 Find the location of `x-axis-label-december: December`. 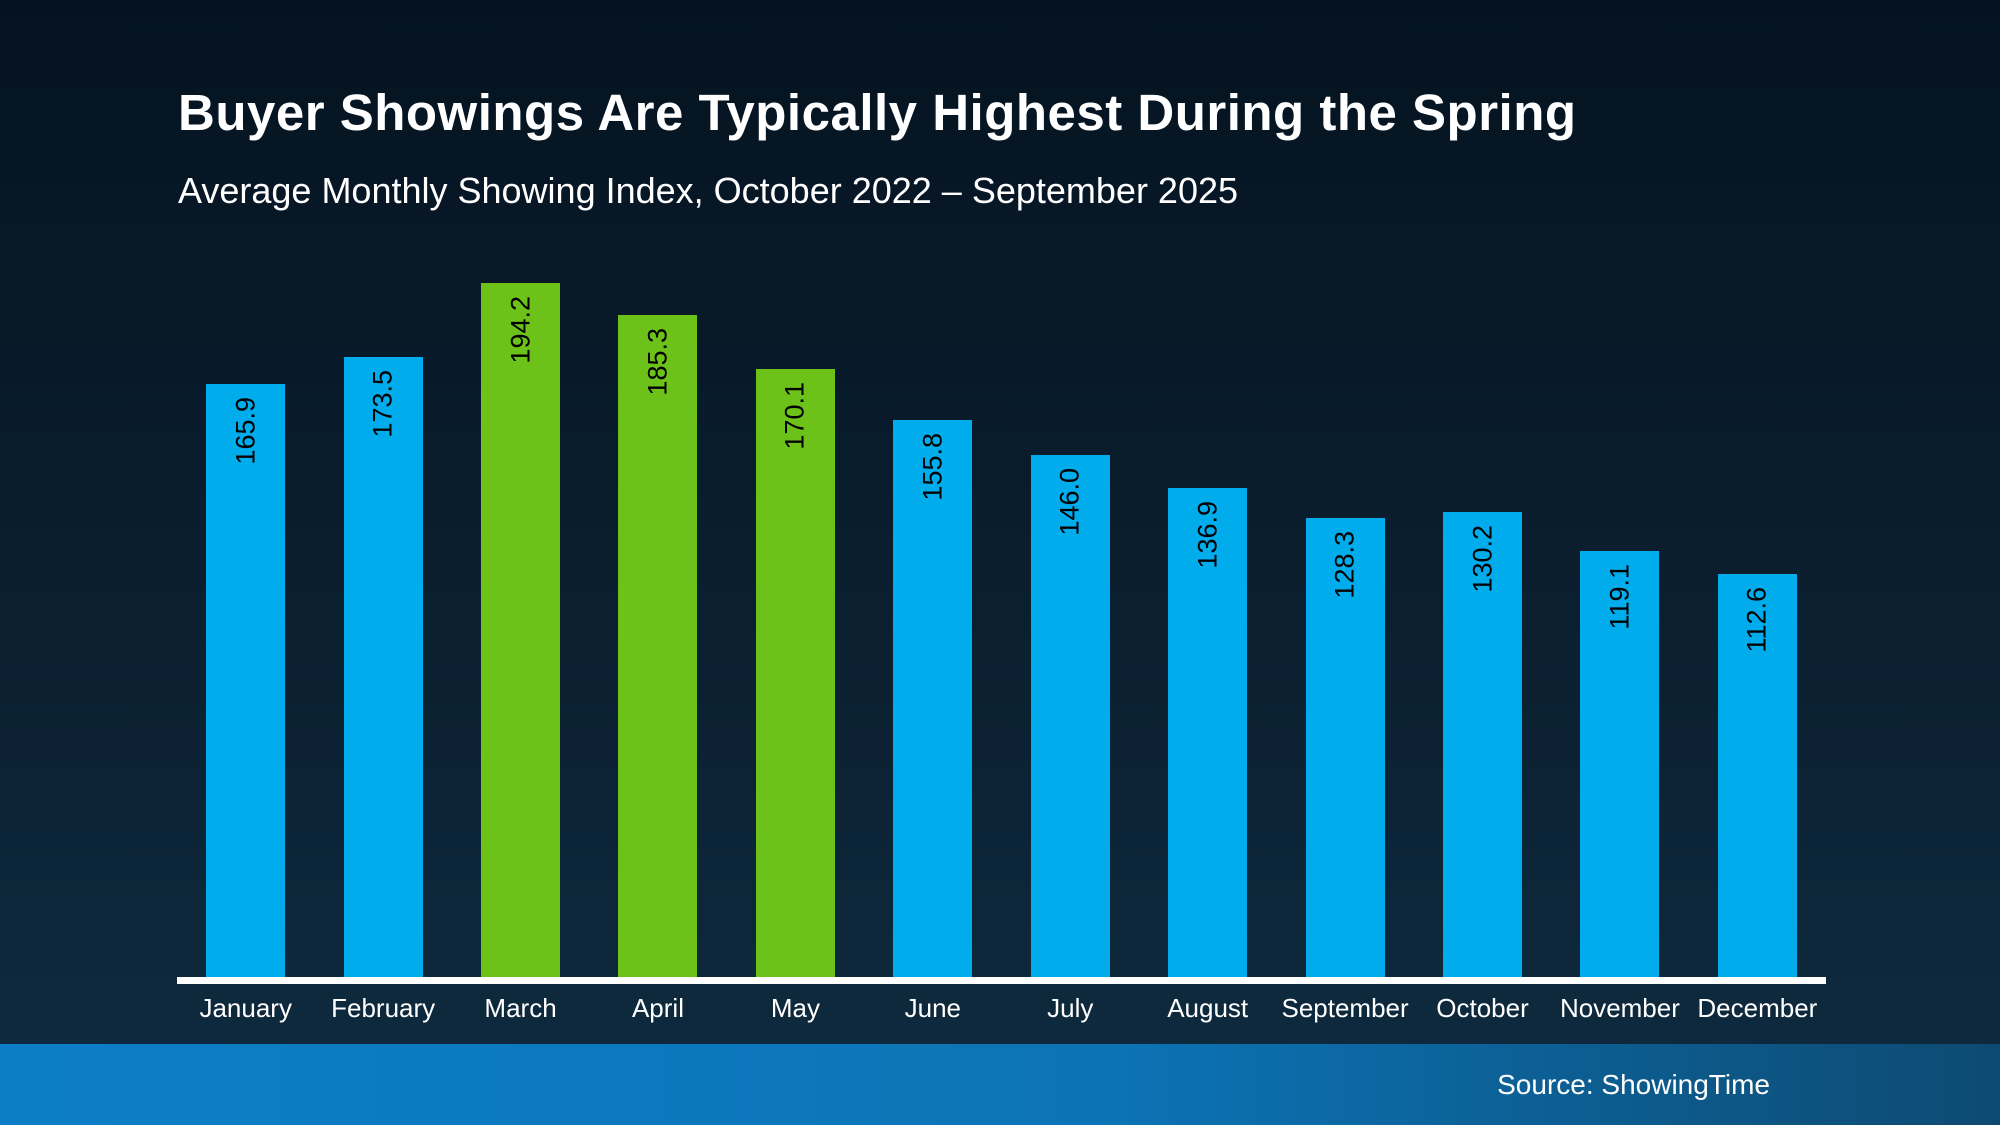

x-axis-label-december: December is located at coordinates (1757, 1008).